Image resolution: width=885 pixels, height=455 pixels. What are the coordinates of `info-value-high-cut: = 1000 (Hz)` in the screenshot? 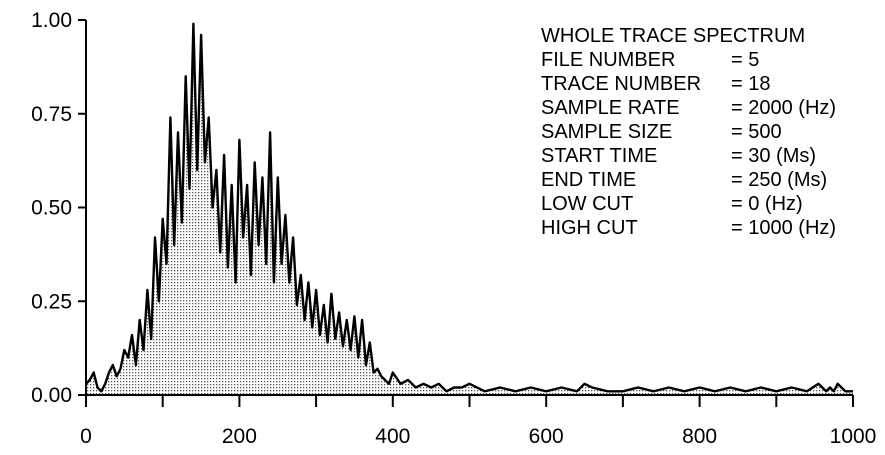 It's located at (783, 228).